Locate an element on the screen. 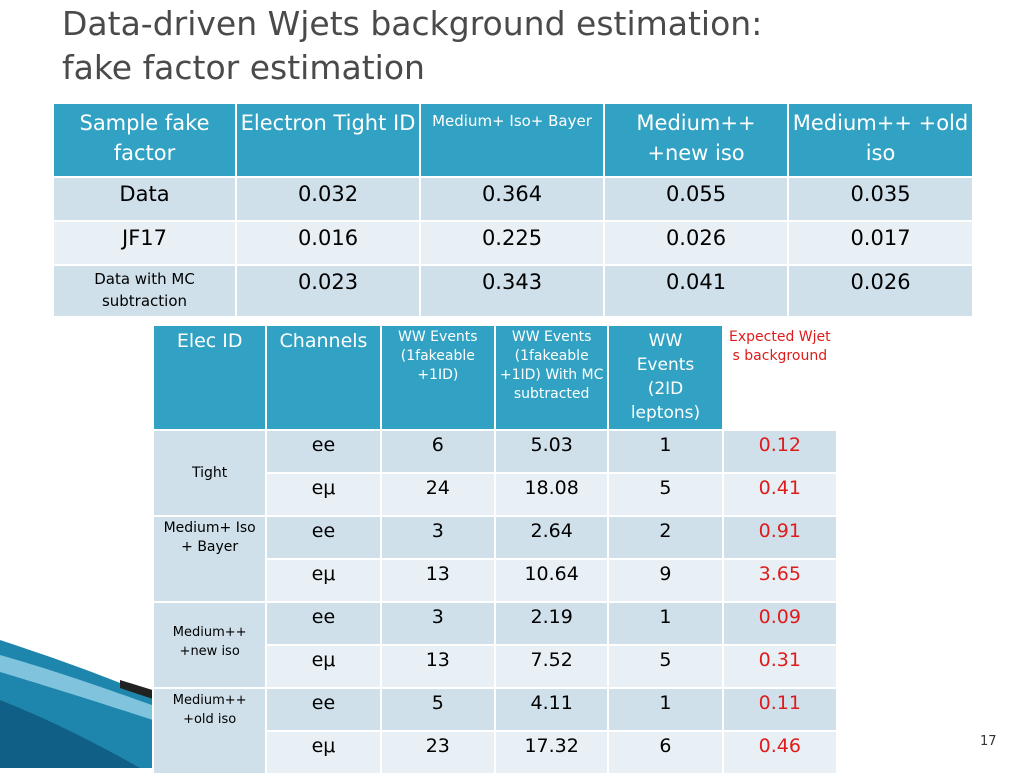 This screenshot has height=775, width=1024. table-cell: JF17 is located at coordinates (144, 243).